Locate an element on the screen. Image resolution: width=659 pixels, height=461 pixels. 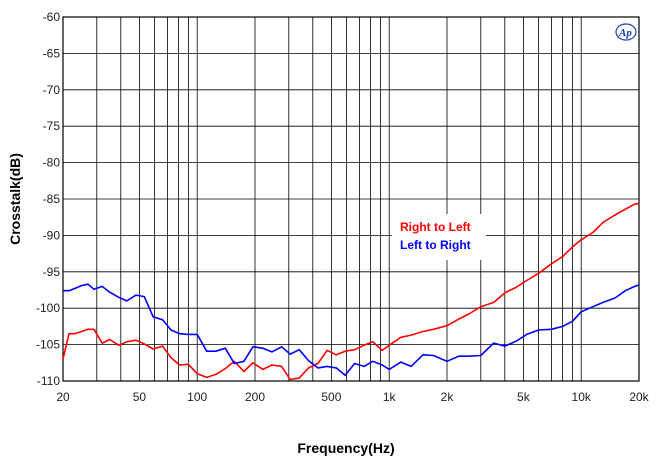
y-axis-title: Crosstalk(dB) is located at coordinates (15, 199).